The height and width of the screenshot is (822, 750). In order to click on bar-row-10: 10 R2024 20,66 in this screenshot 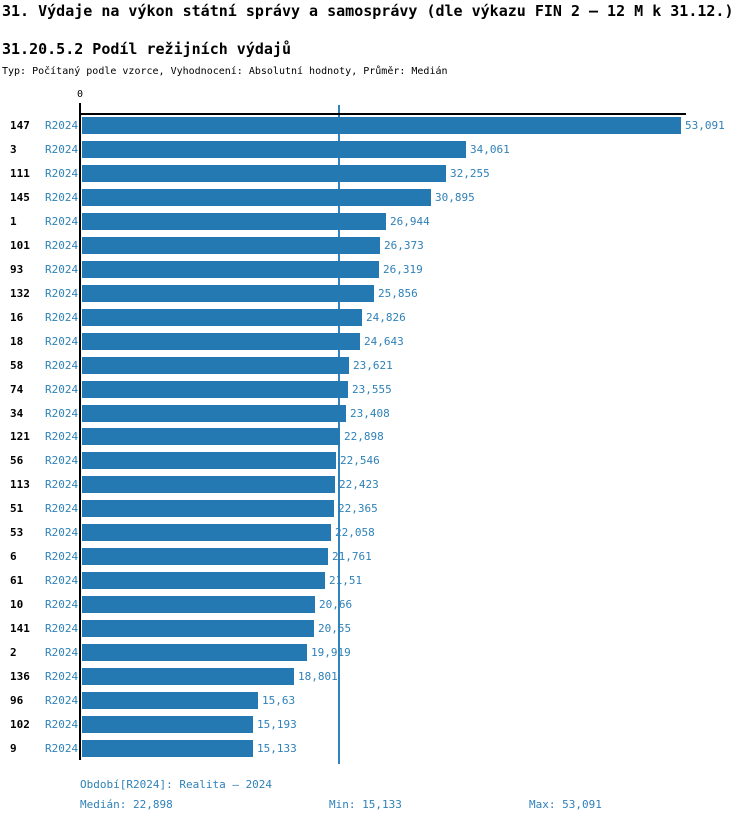, I will do `click(375, 604)`.